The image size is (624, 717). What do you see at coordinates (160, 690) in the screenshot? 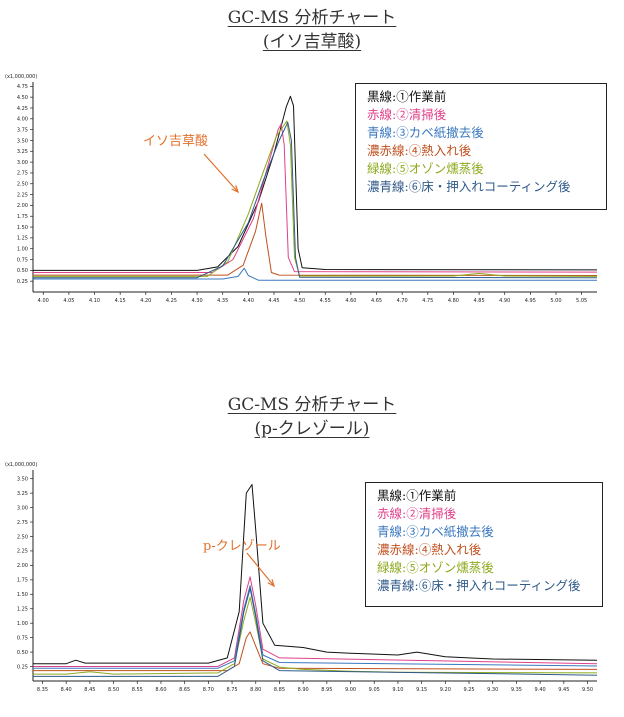
I see `x-tick-label: 8.60` at bounding box center [160, 690].